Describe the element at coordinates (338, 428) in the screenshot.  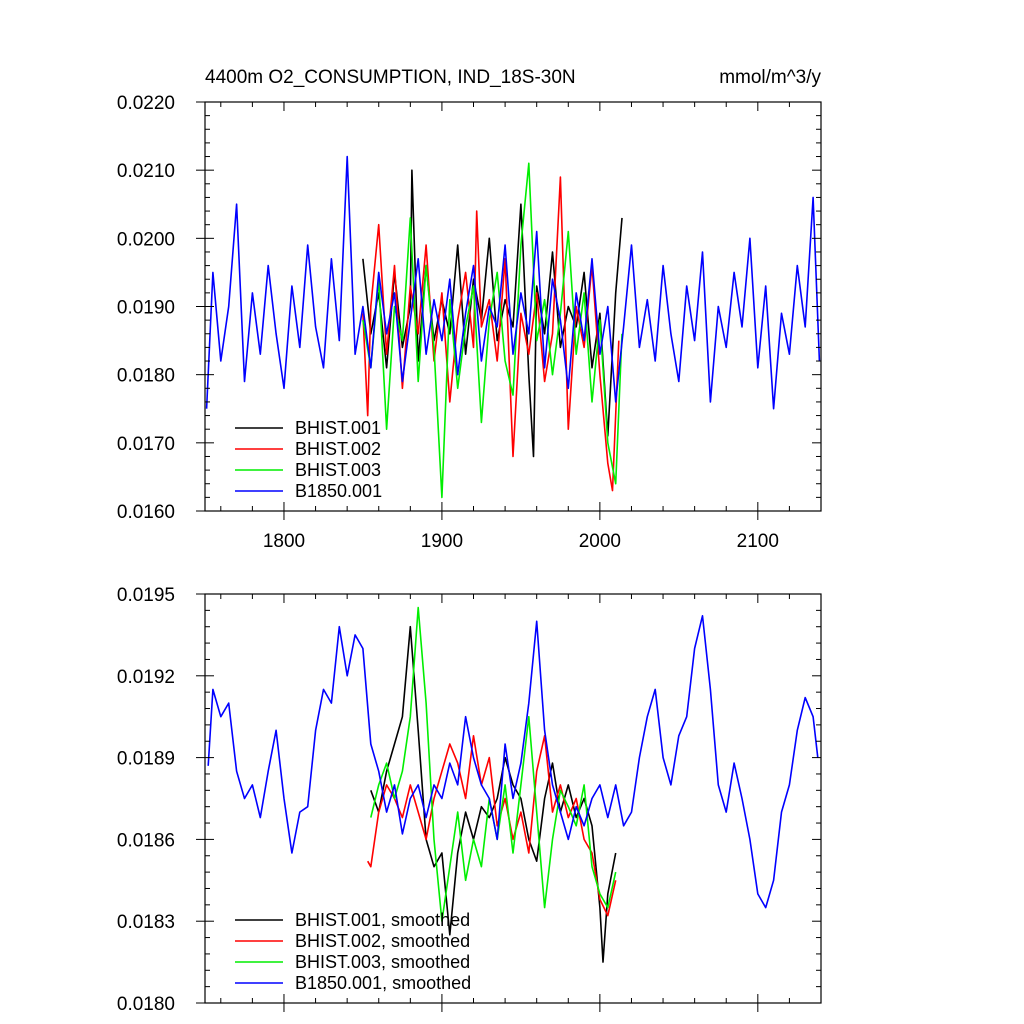
I see `top-legend-label-0: BHIST.001` at that location.